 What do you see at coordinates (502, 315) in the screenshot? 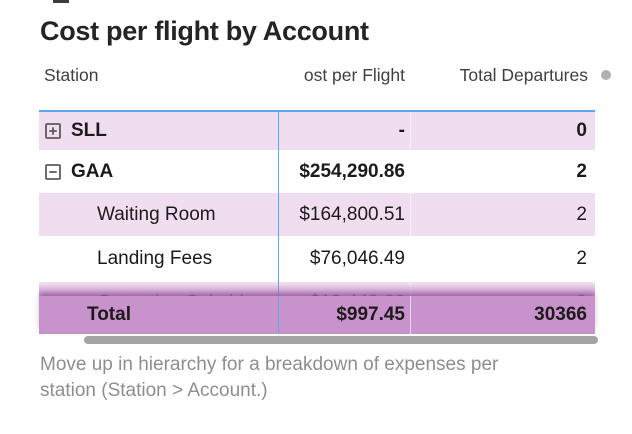
I see `total-departures-cell: 30366` at bounding box center [502, 315].